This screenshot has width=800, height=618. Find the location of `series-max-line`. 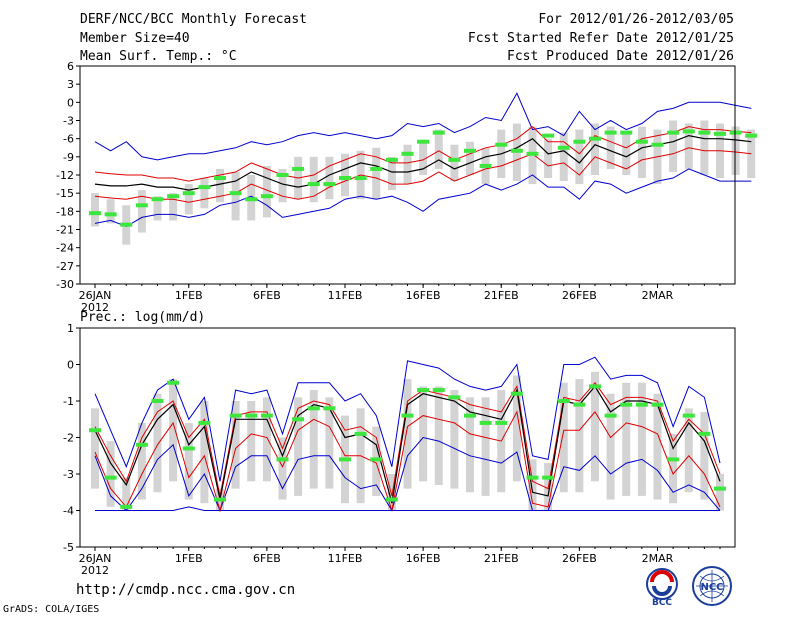

series-max-line is located at coordinates (423, 126).